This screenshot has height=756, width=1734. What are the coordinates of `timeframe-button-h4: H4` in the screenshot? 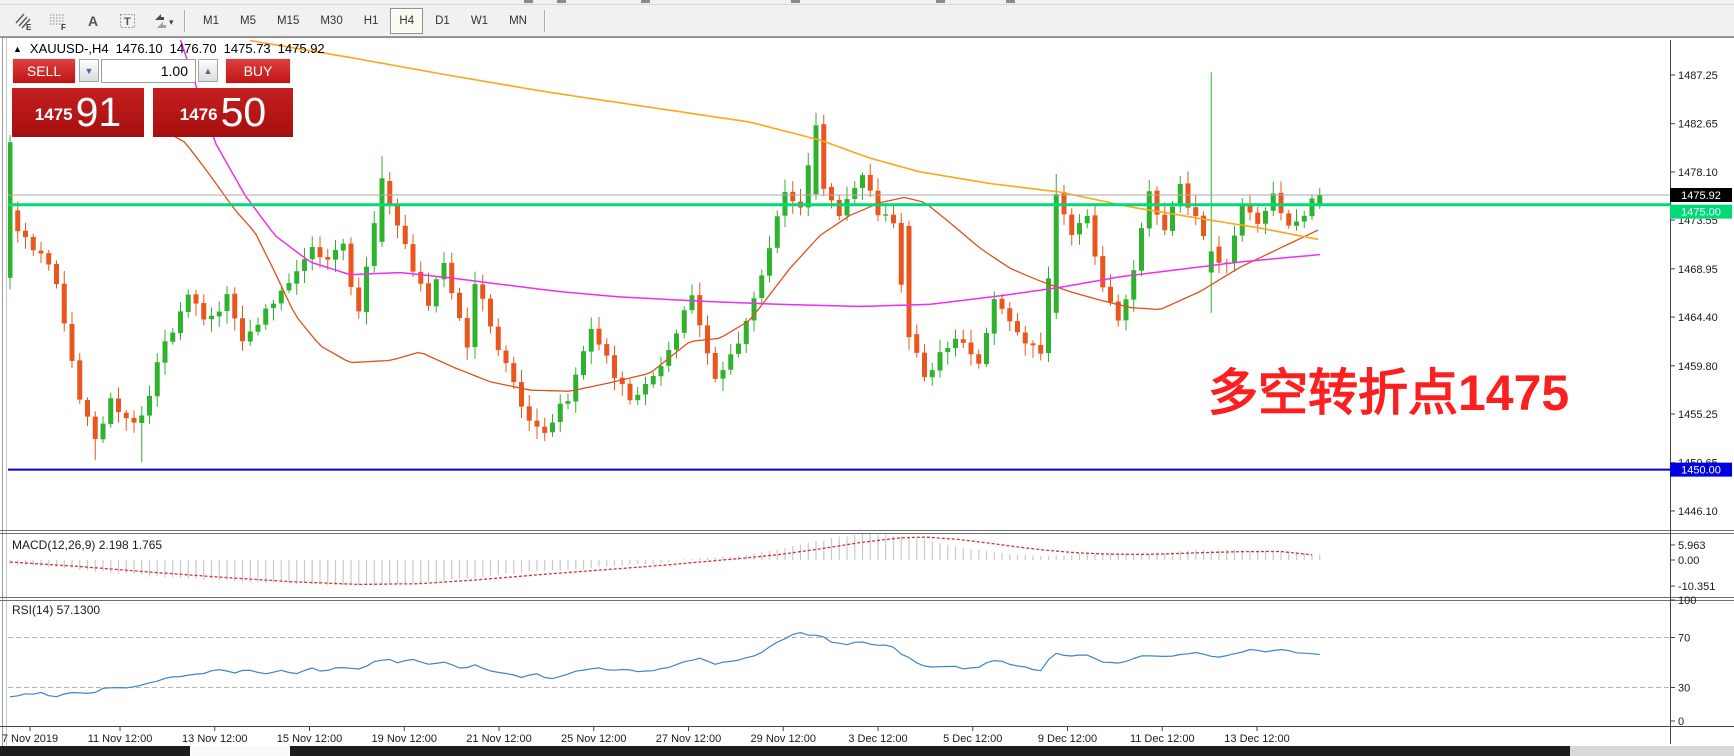 It's located at (407, 20).